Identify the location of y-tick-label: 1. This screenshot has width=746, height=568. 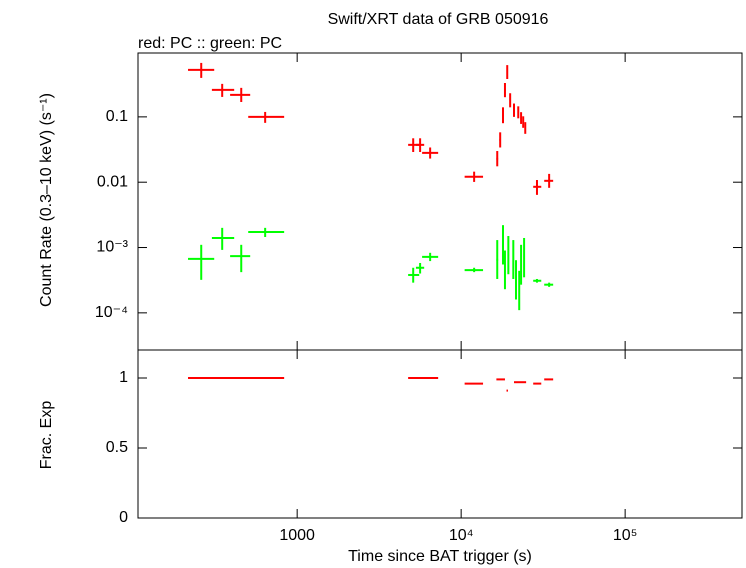
(123, 377).